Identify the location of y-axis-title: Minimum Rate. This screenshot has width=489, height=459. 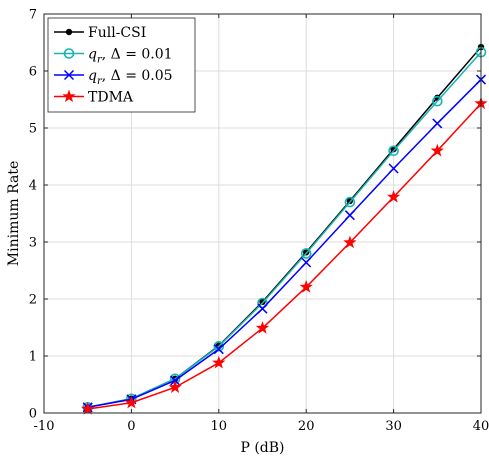
(14, 213).